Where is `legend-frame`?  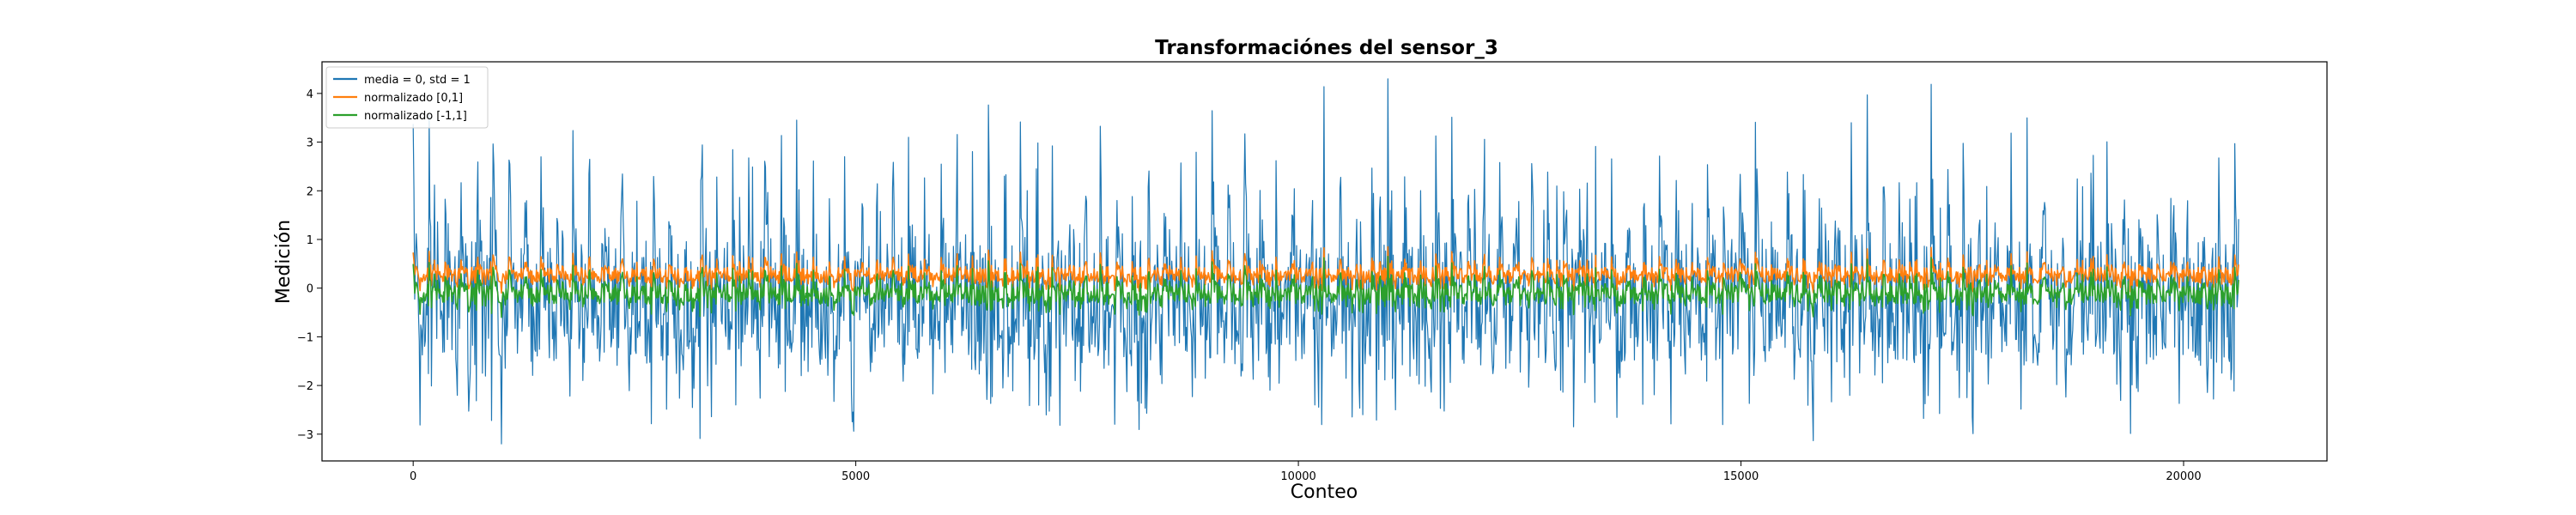 legend-frame is located at coordinates (407, 97).